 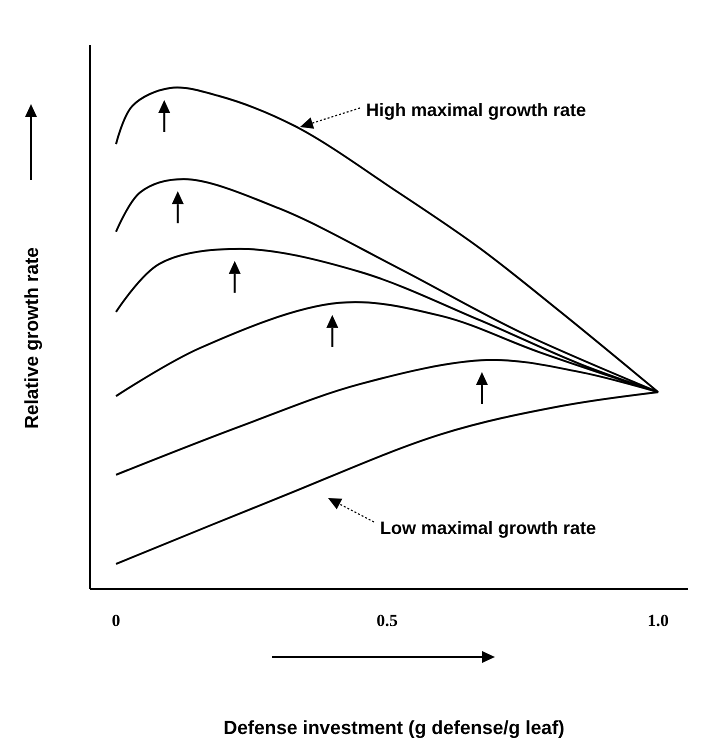 What do you see at coordinates (658, 620) in the screenshot?
I see `x-tick-label: 1.0` at bounding box center [658, 620].